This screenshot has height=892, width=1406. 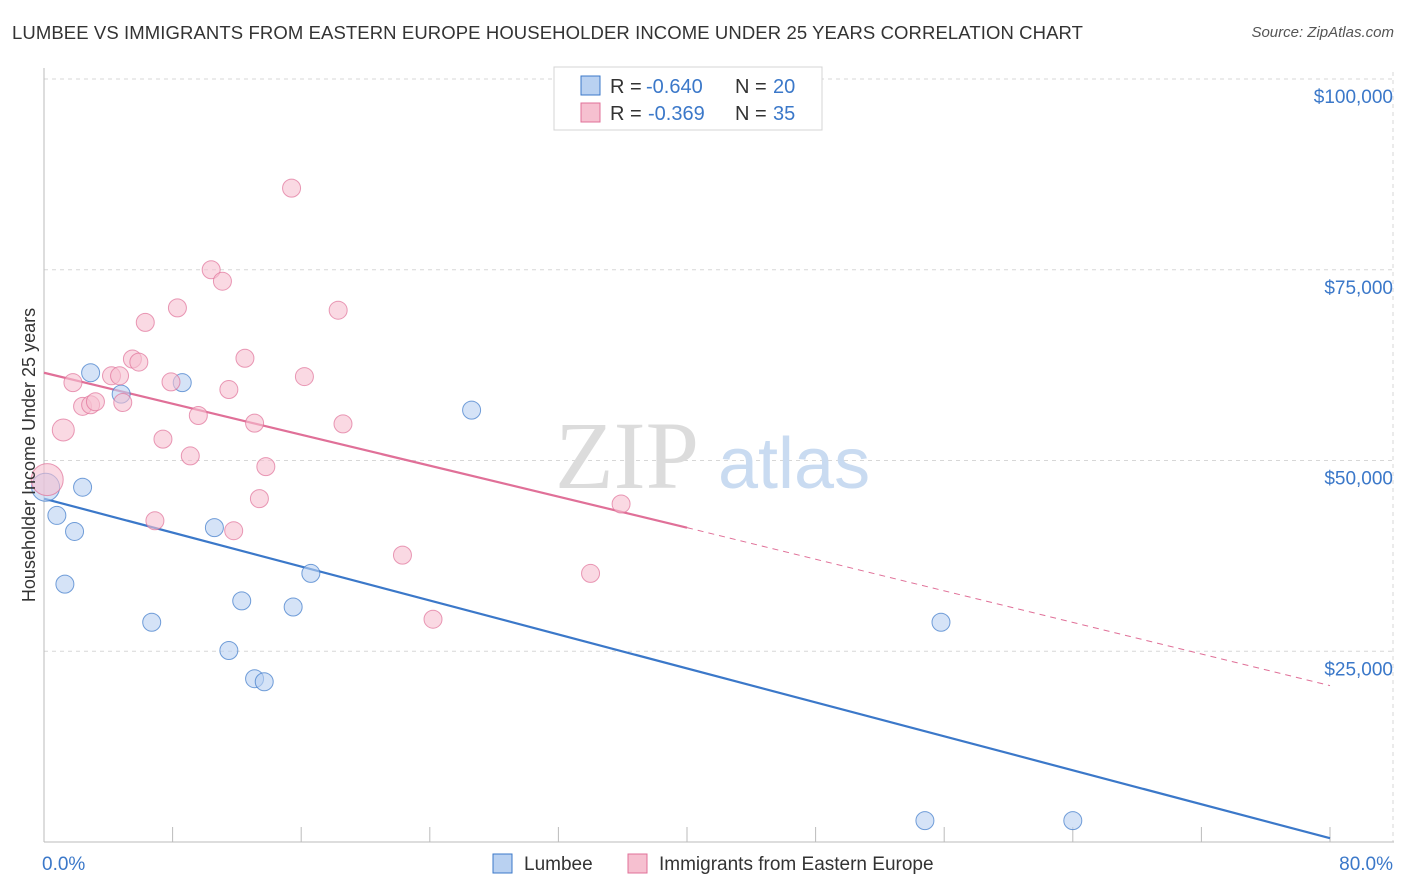 What do you see at coordinates (626, 87) in the screenshot?
I see `legend-r-label: R =` at bounding box center [626, 87].